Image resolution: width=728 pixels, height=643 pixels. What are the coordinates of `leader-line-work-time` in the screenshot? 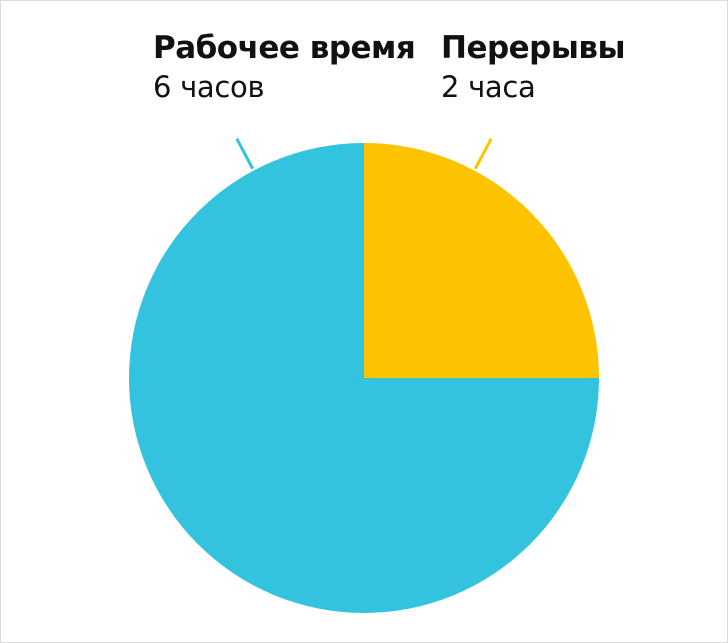 It's located at (245, 154).